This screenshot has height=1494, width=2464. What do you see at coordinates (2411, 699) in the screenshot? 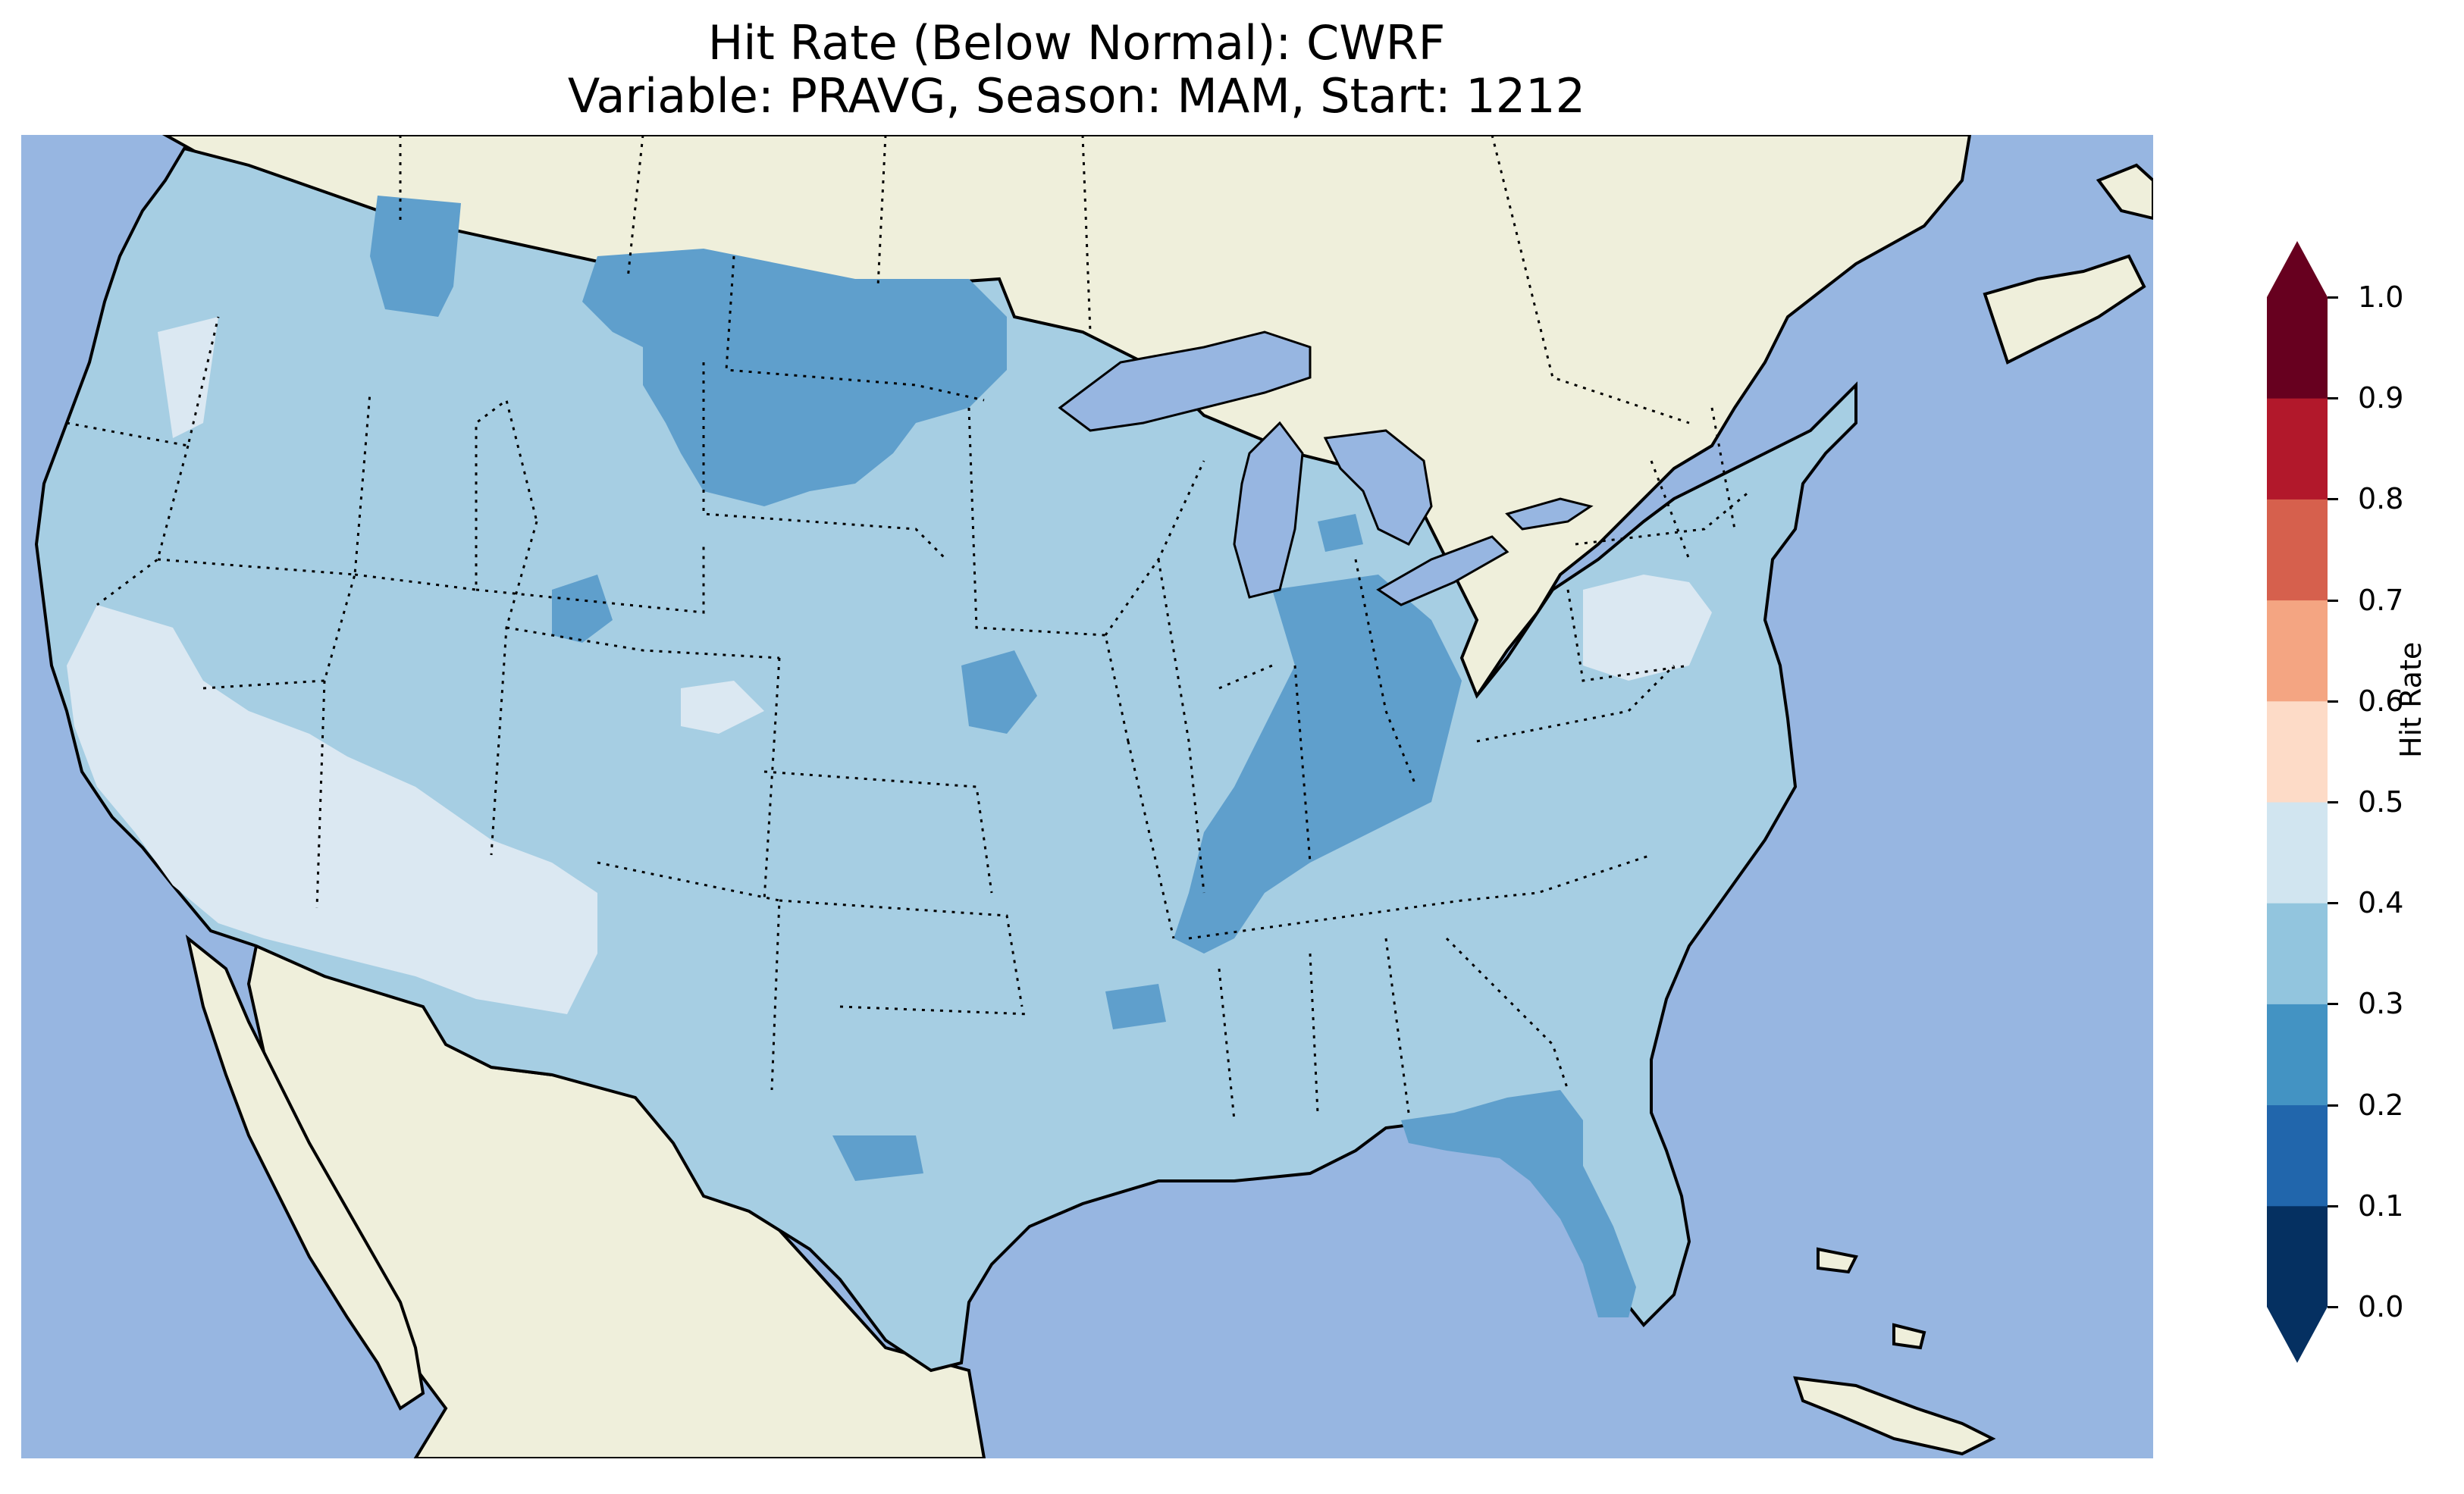
I see `colorbar-label: Hit Rate` at bounding box center [2411, 699].